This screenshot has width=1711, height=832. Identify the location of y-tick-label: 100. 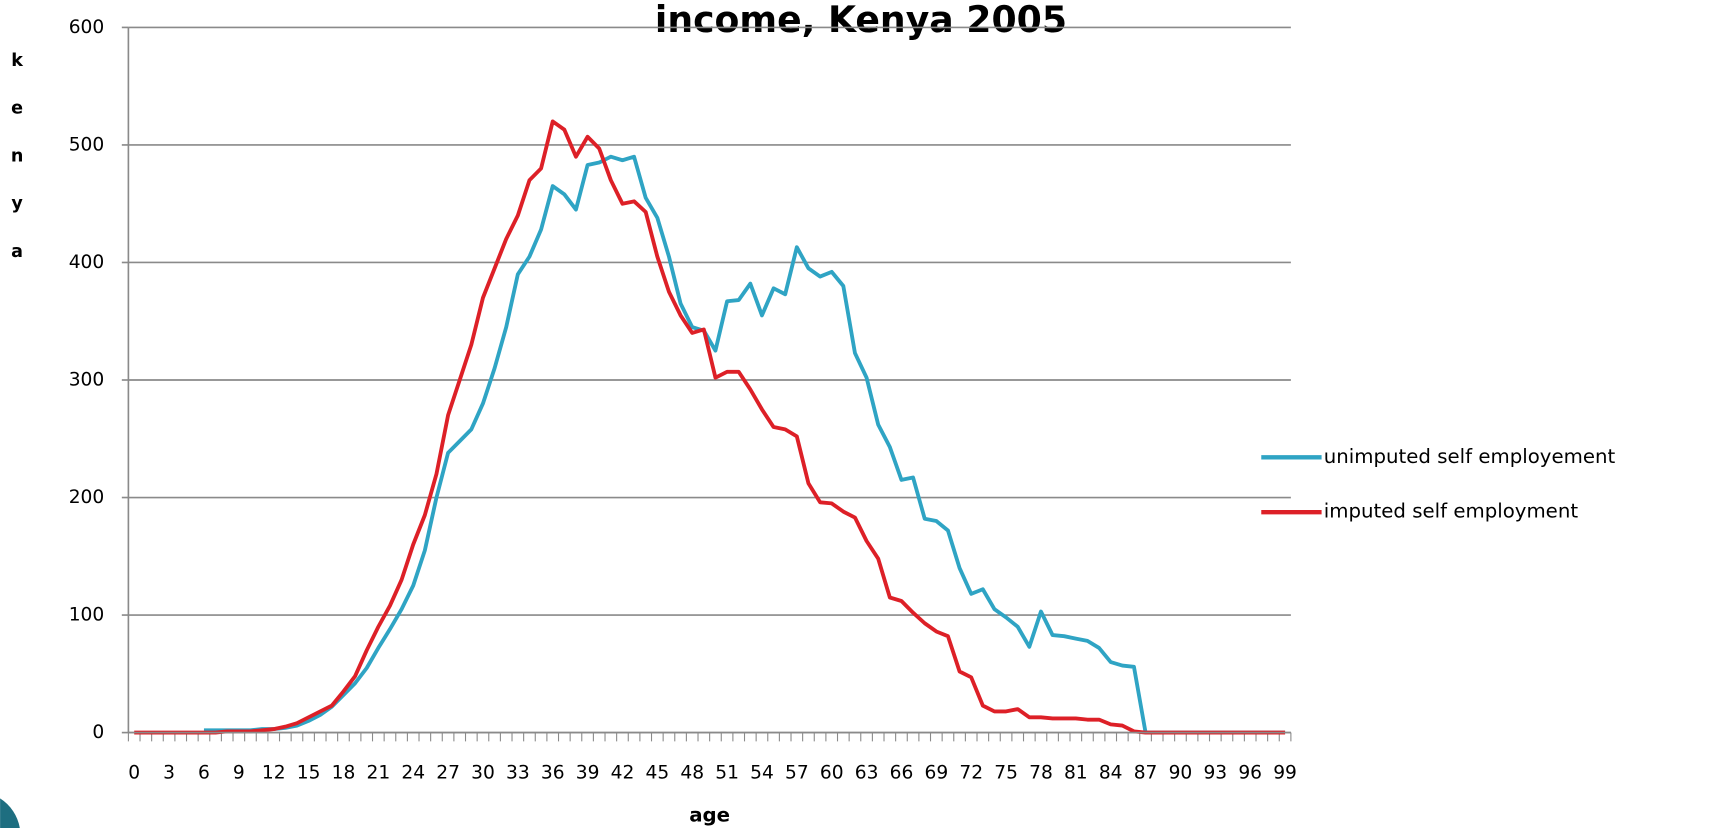
(87, 615).